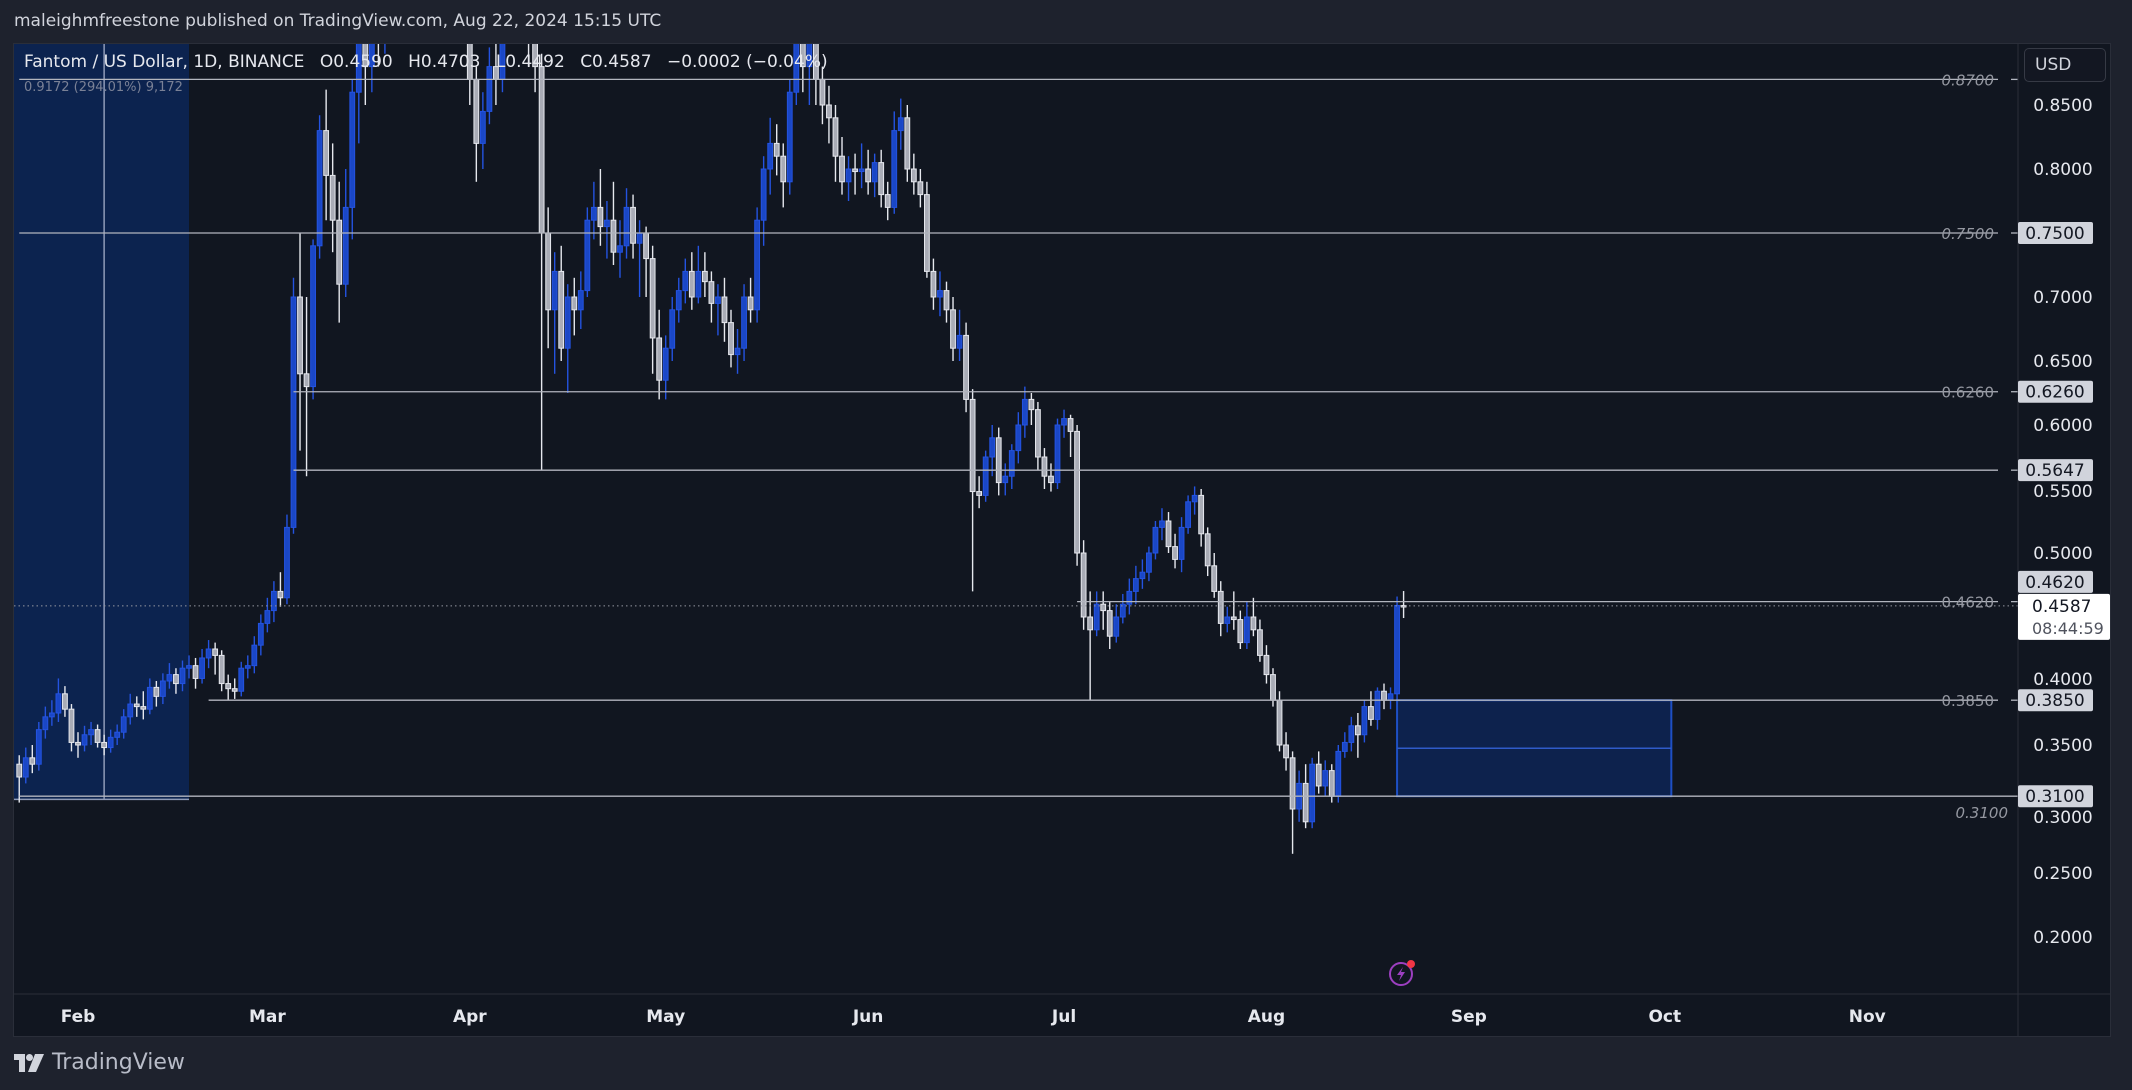 Image resolution: width=2132 pixels, height=1090 pixels. I want to click on time-tick-label: Jun, so click(868, 1017).